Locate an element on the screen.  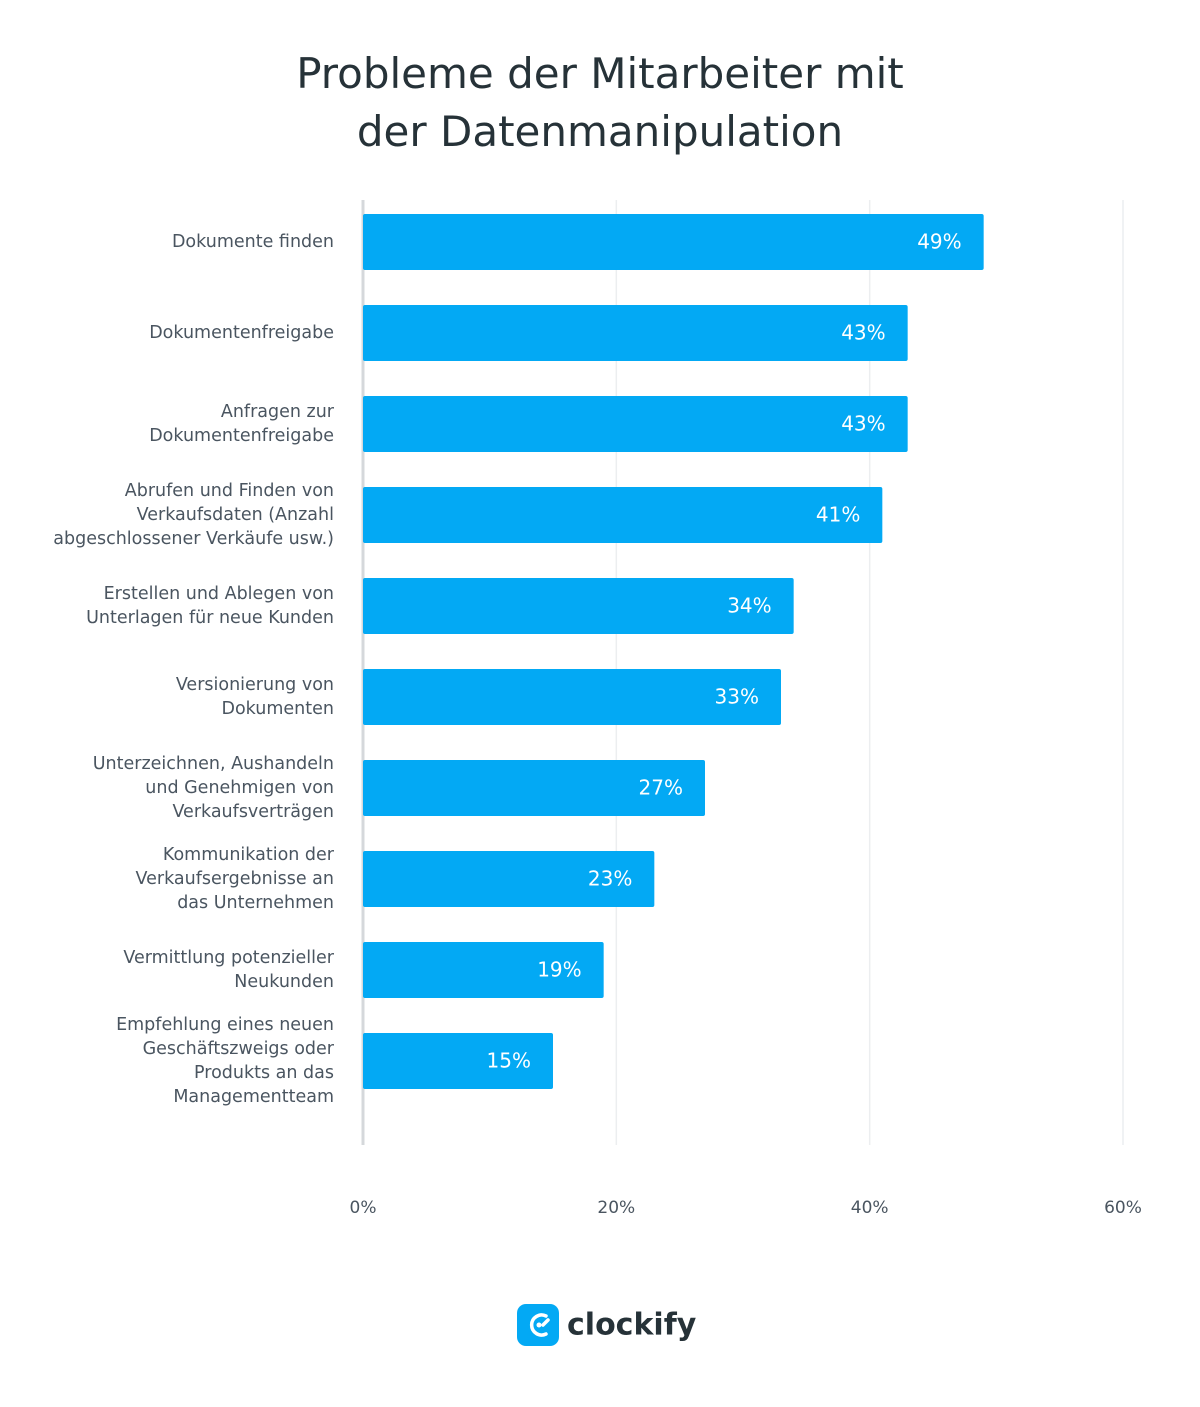
x-tick-label: 20% is located at coordinates (616, 1208).